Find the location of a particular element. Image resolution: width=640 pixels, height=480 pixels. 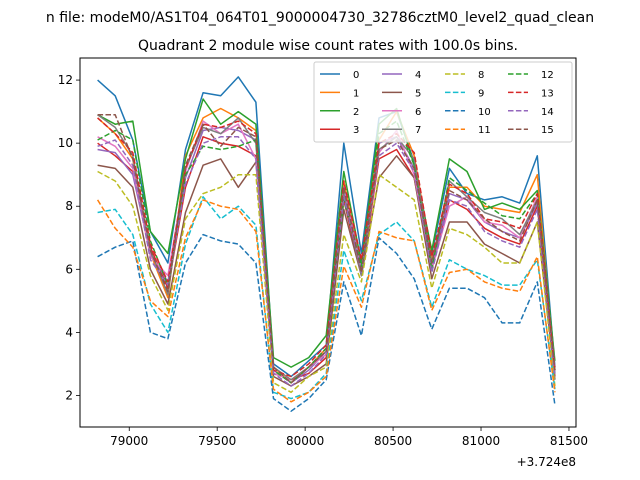

legend-label-7: 7 is located at coordinates (418, 130).